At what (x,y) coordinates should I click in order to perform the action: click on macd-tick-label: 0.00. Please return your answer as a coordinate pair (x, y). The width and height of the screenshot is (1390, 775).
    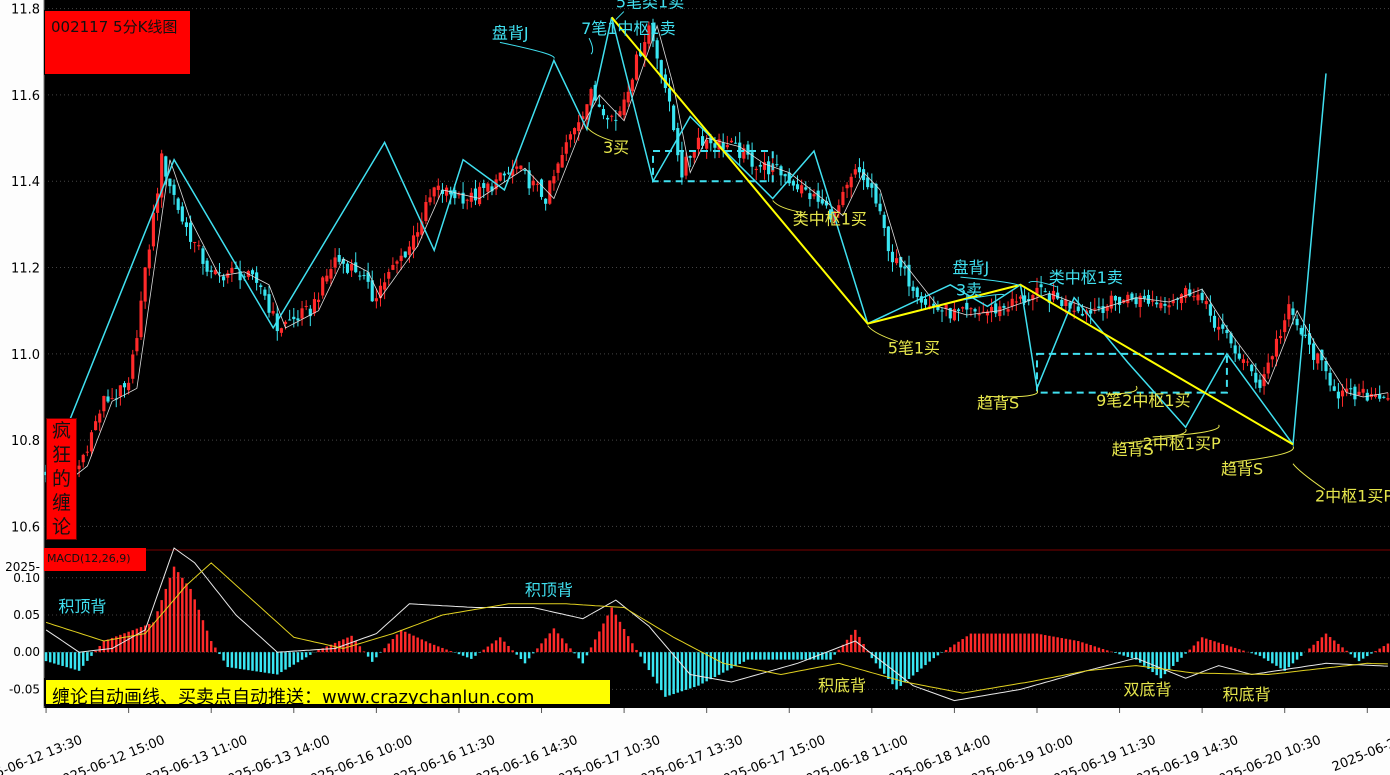
    Looking at the image, I should click on (26, 652).